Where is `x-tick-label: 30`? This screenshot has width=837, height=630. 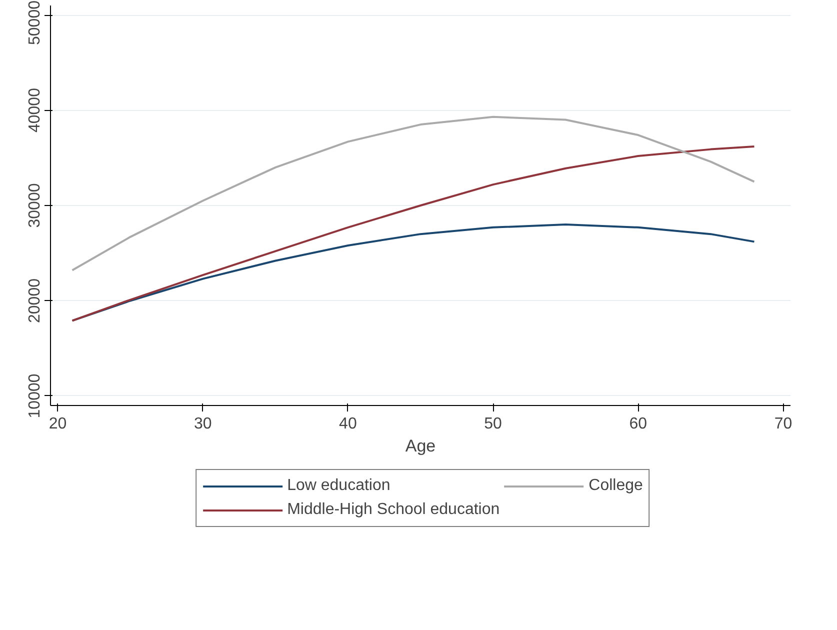 x-tick-label: 30 is located at coordinates (203, 424).